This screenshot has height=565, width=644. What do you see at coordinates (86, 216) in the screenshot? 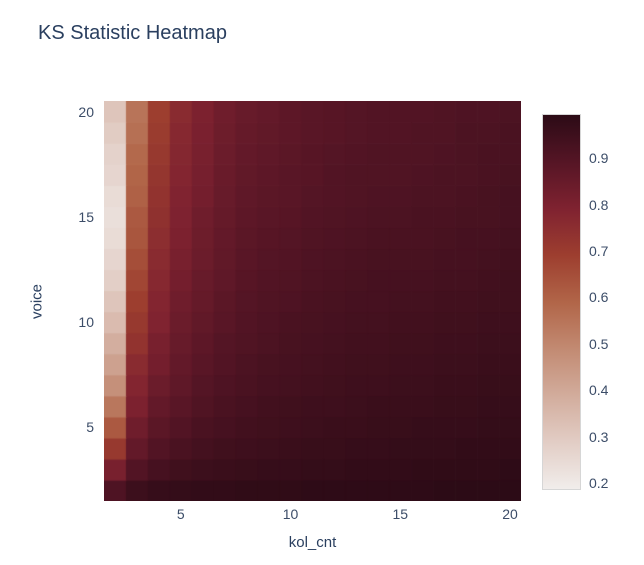
I see `y-tick-label: 15` at bounding box center [86, 216].